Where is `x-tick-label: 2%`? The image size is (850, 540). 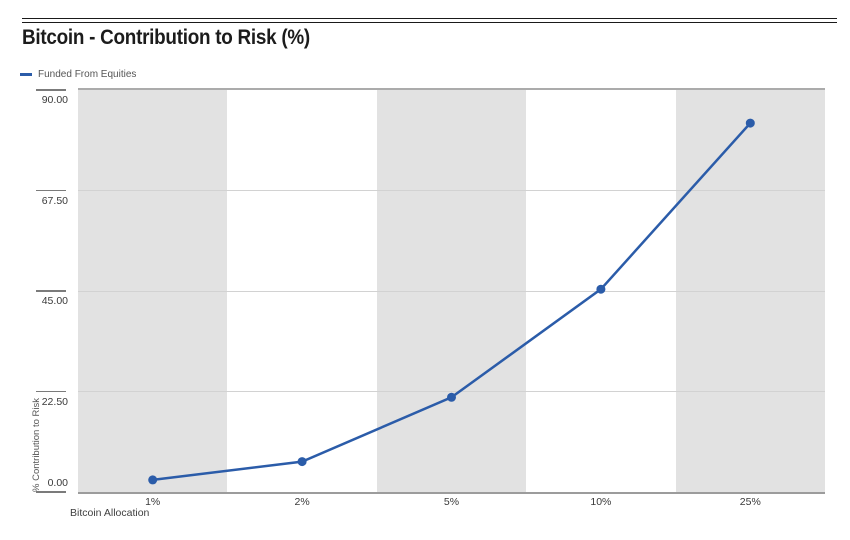 x-tick-label: 2% is located at coordinates (302, 502).